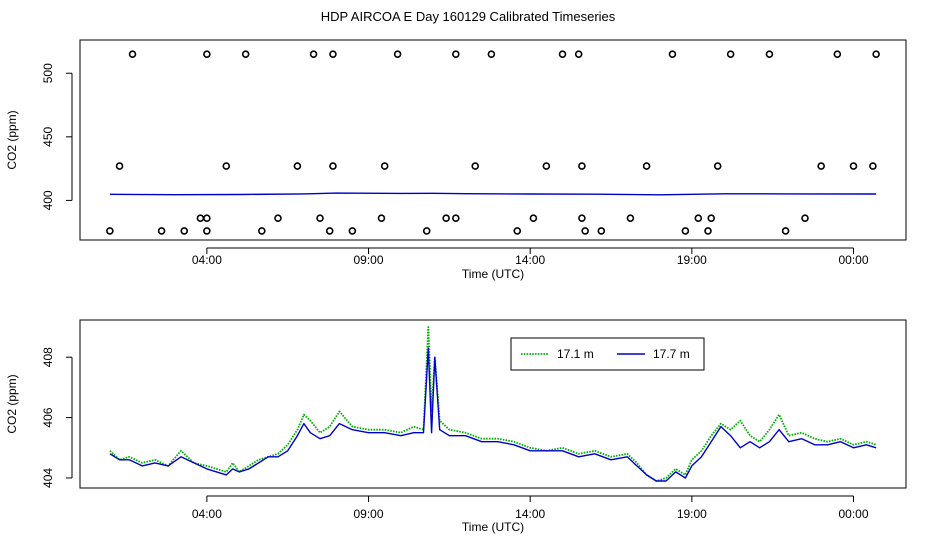 The image size is (936, 540). What do you see at coordinates (607, 354) in the screenshot?
I see `legend-box` at bounding box center [607, 354].